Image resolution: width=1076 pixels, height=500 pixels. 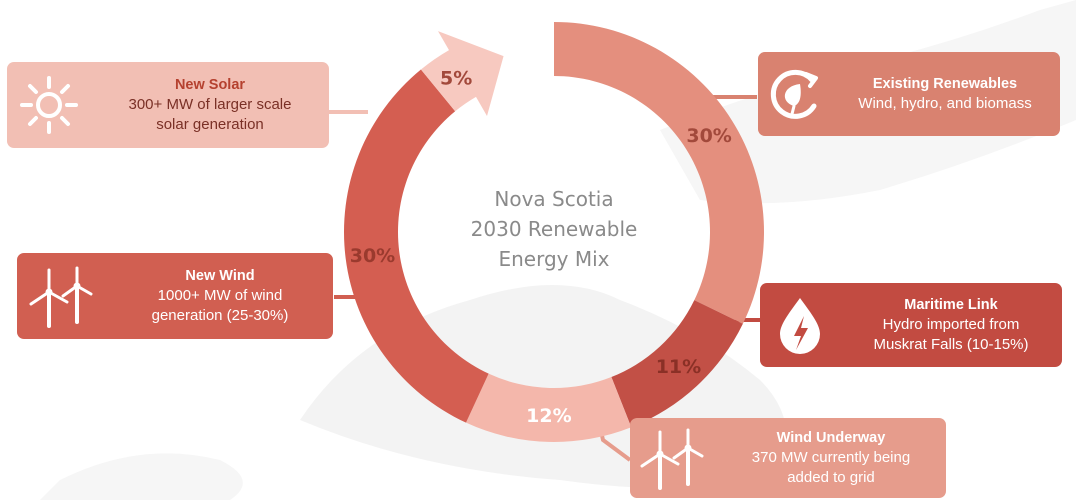 I want to click on card-existing-title: Existing Renewables, so click(x=945, y=84).